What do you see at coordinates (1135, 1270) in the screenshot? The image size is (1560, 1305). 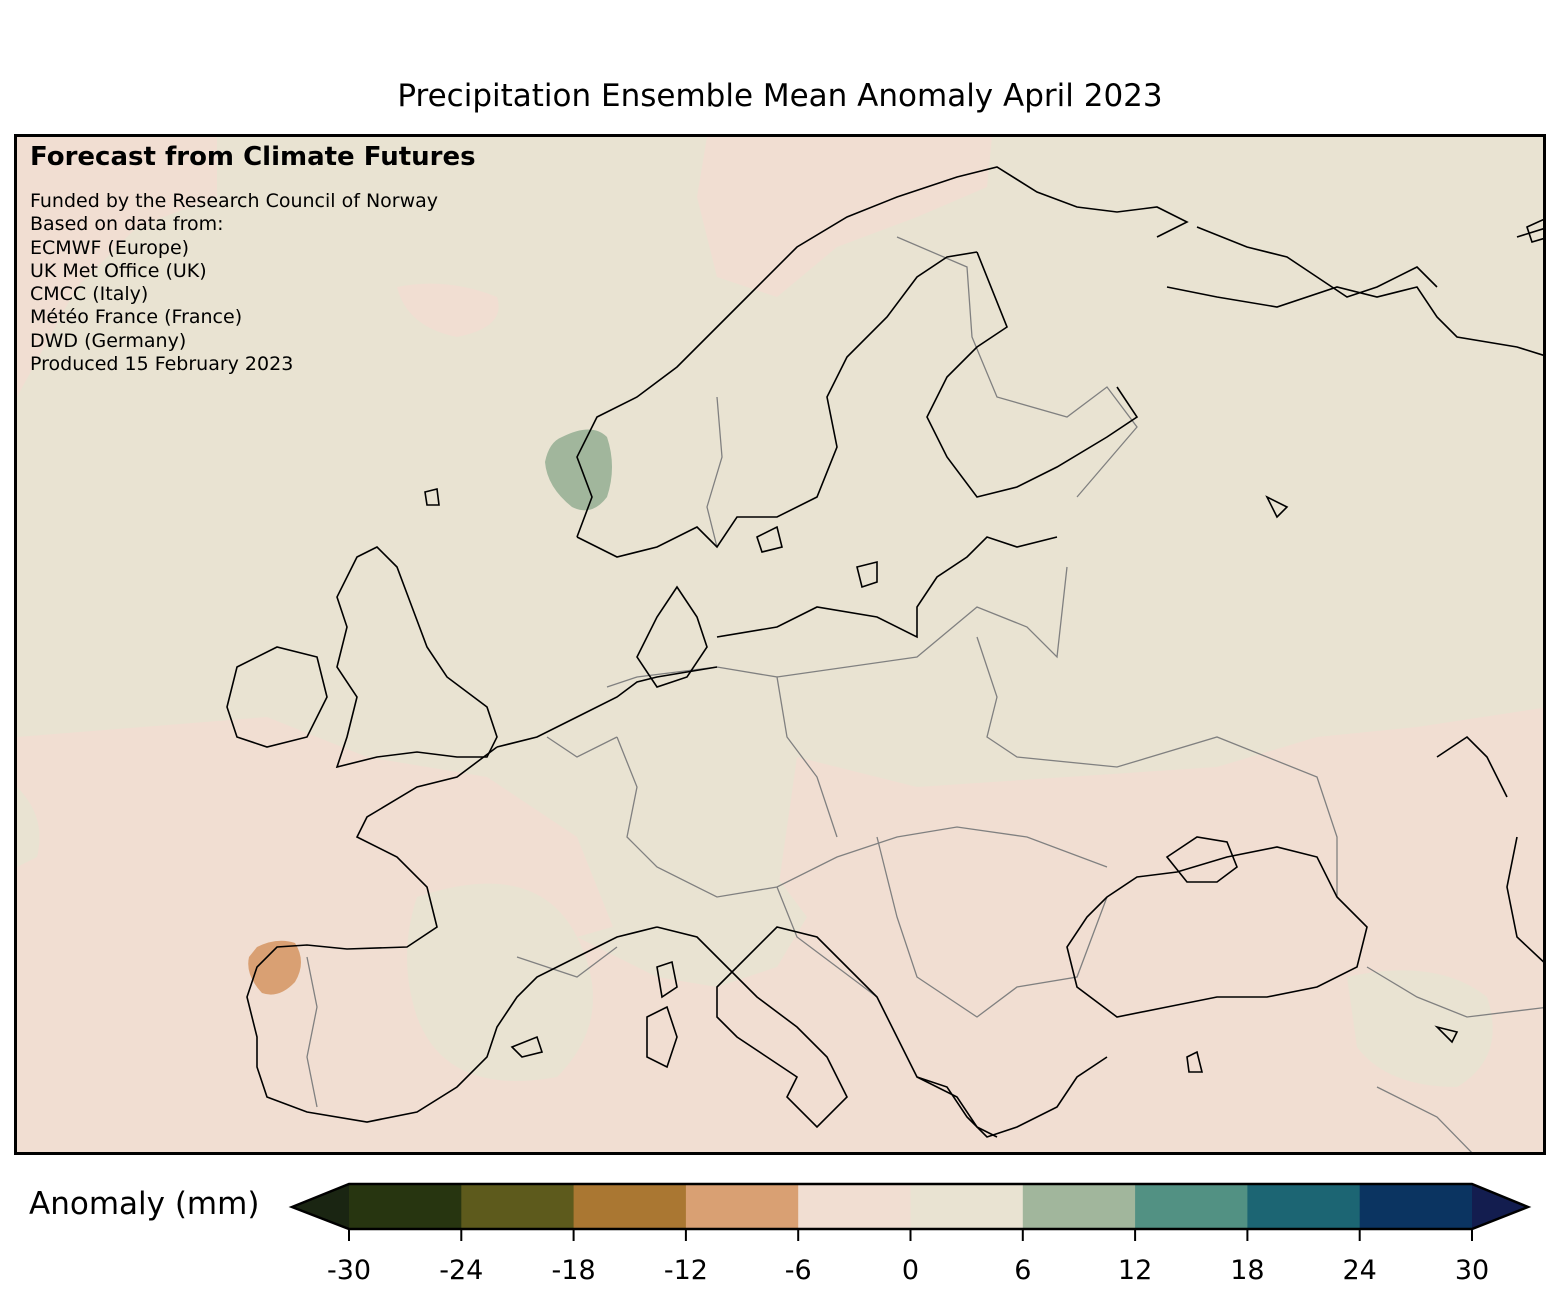 I see `colorbar-tick-label: 12` at bounding box center [1135, 1270].